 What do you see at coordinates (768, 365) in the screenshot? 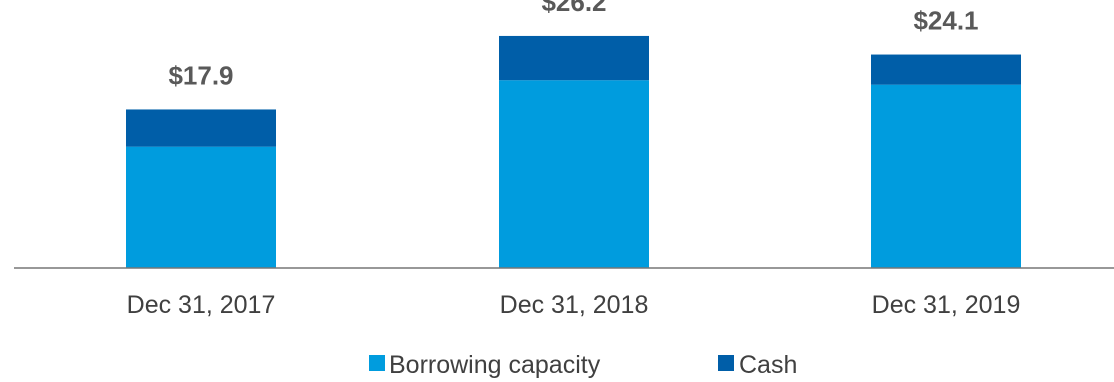
I see `legend-label-cash: Cash` at bounding box center [768, 365].